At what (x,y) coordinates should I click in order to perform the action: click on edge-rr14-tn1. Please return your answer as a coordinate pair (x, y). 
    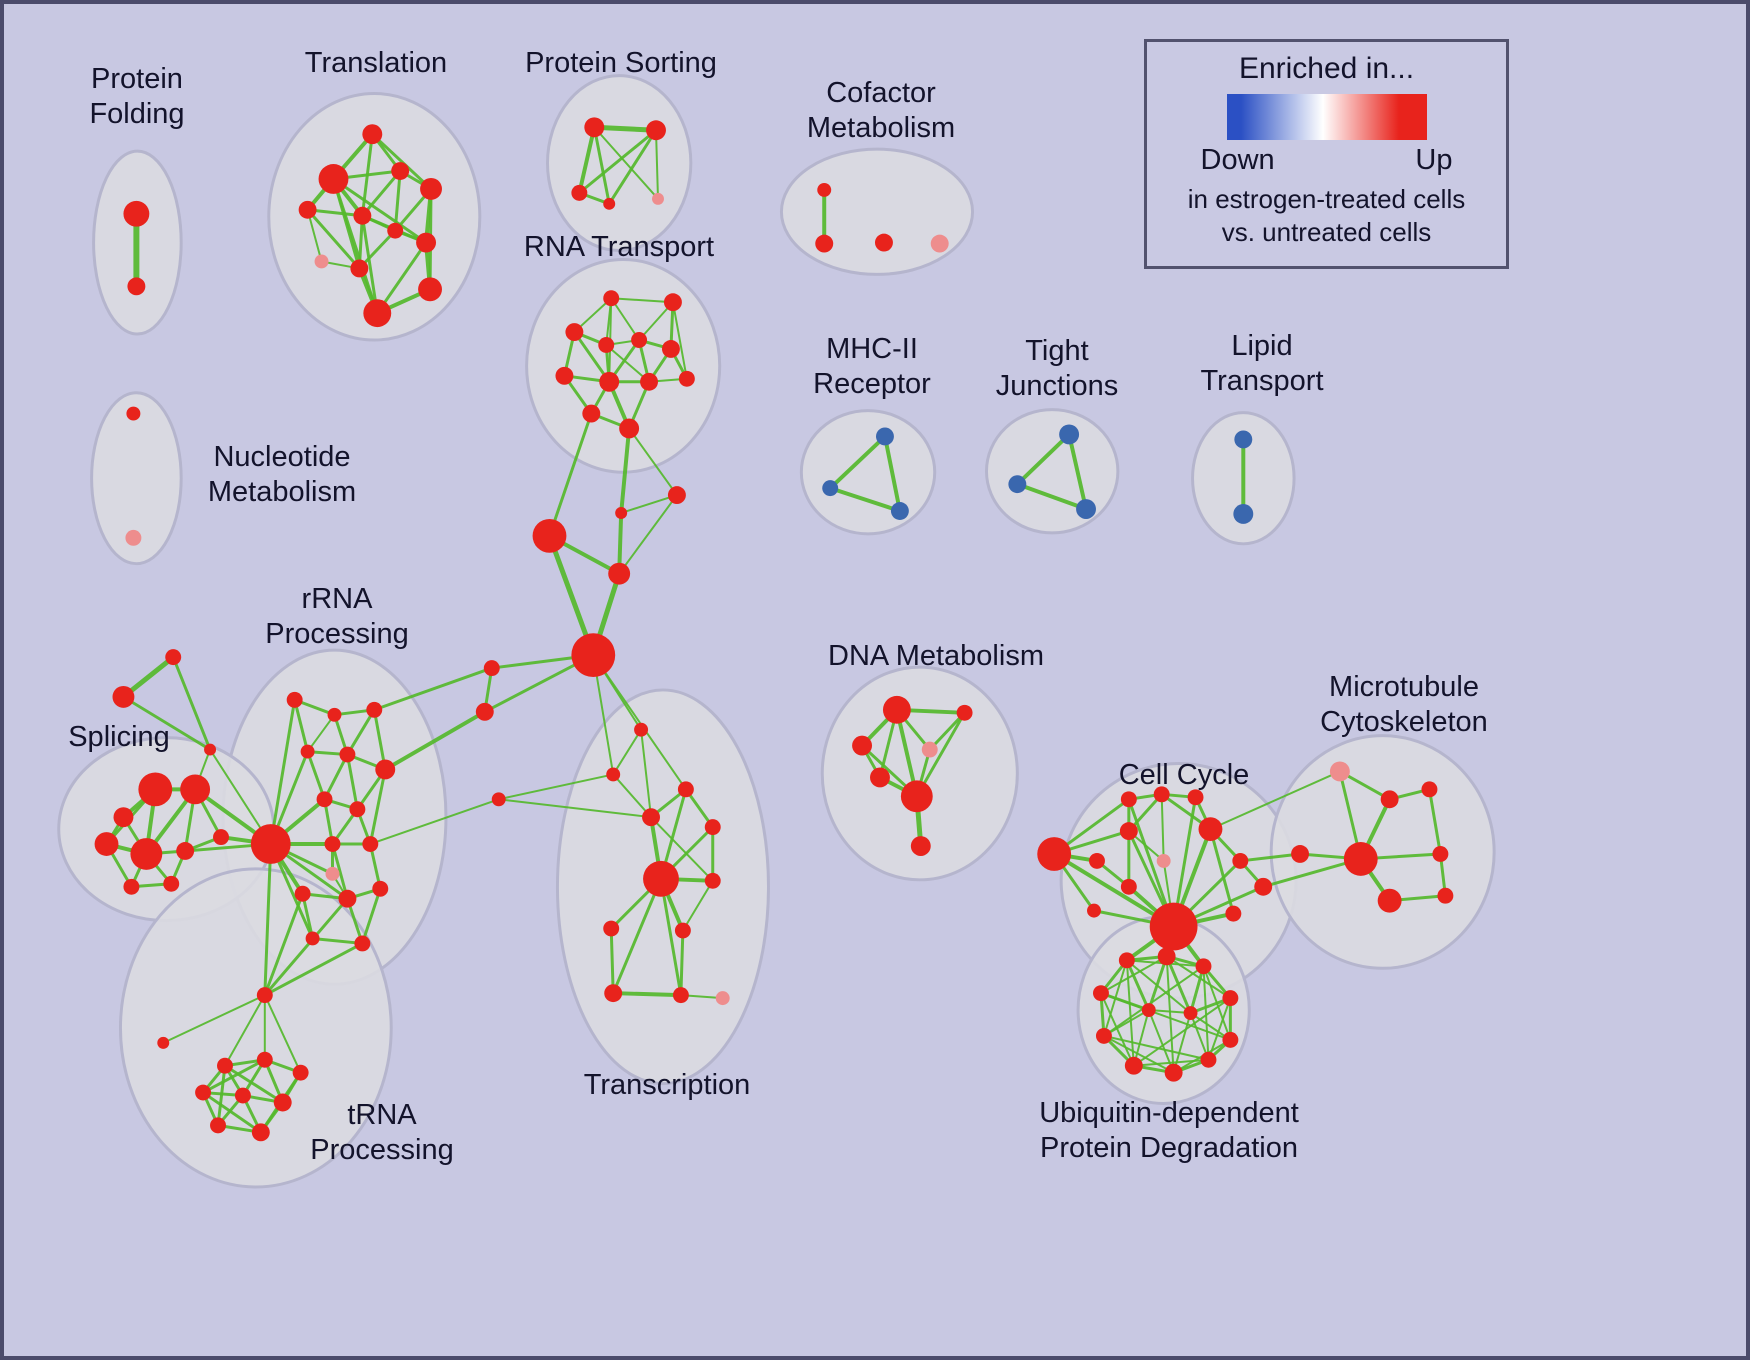
    Looking at the image, I should click on (306, 947).